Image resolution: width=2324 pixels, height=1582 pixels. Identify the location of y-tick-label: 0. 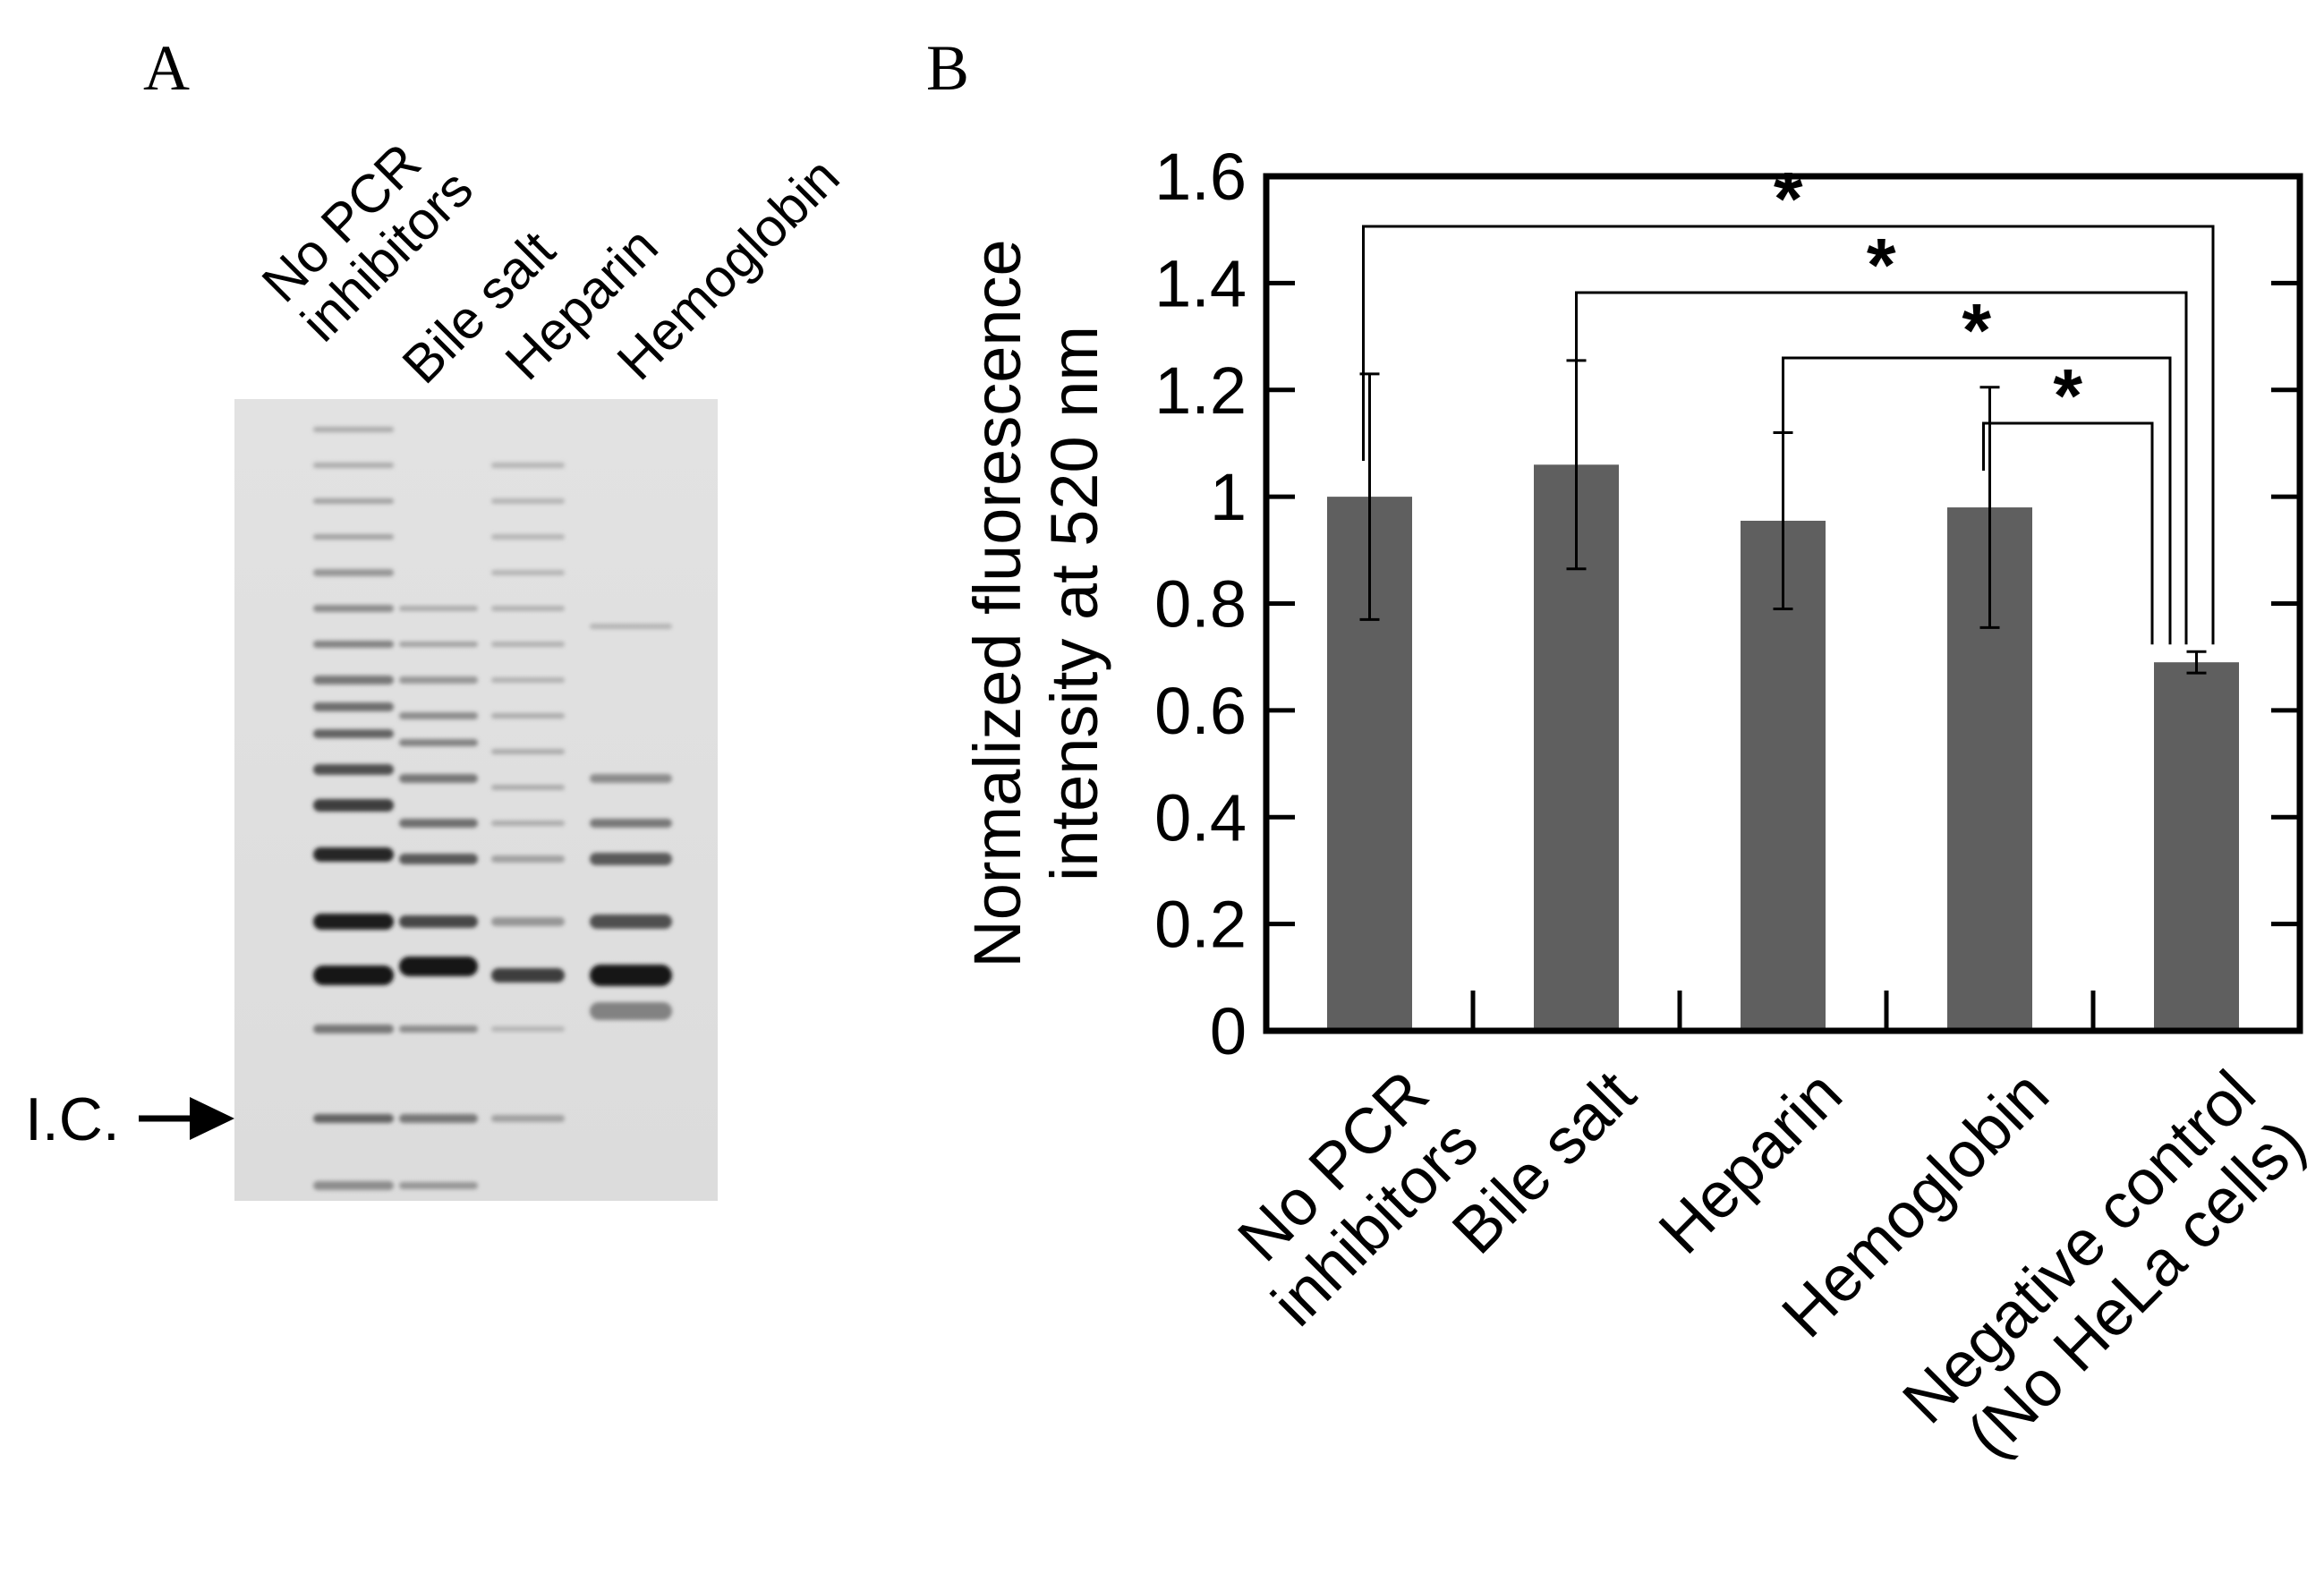
(1228, 1031).